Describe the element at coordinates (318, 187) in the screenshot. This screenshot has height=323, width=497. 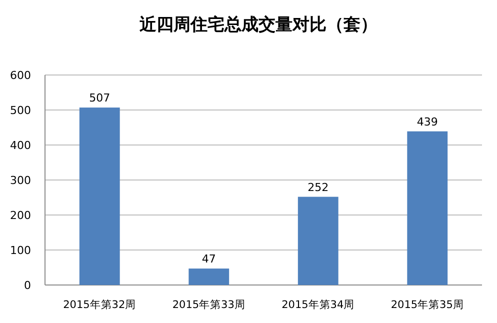
I see `data-label: 252` at that location.